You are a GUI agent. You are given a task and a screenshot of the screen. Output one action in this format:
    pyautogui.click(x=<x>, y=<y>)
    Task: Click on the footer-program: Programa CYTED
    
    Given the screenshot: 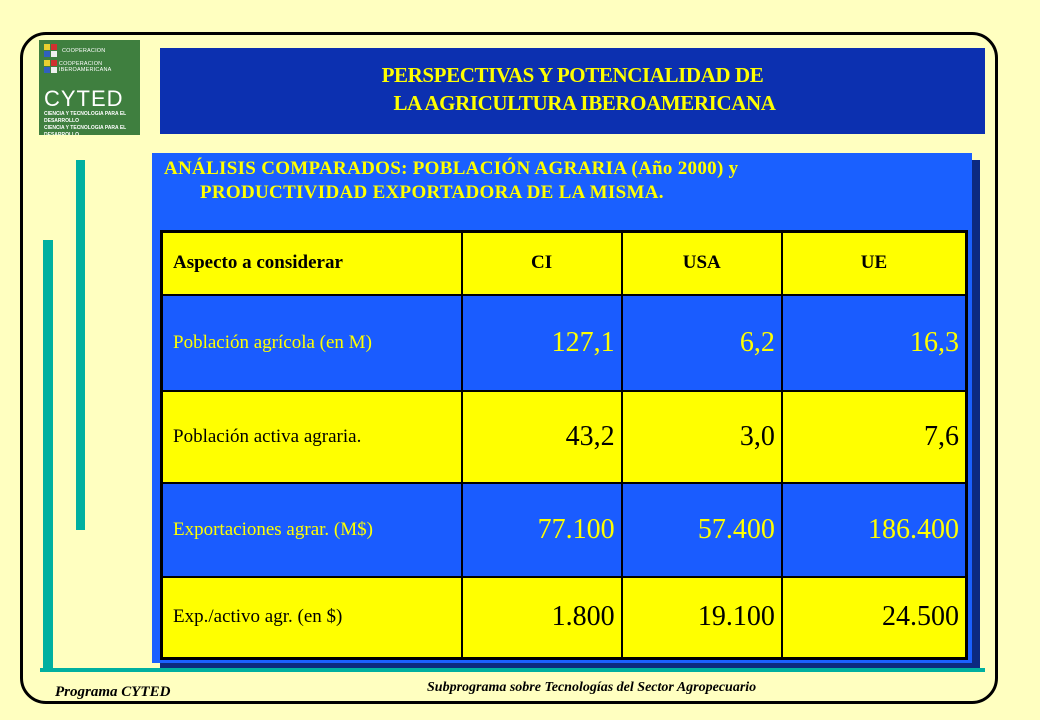 What is the action you would take?
    pyautogui.click(x=113, y=692)
    